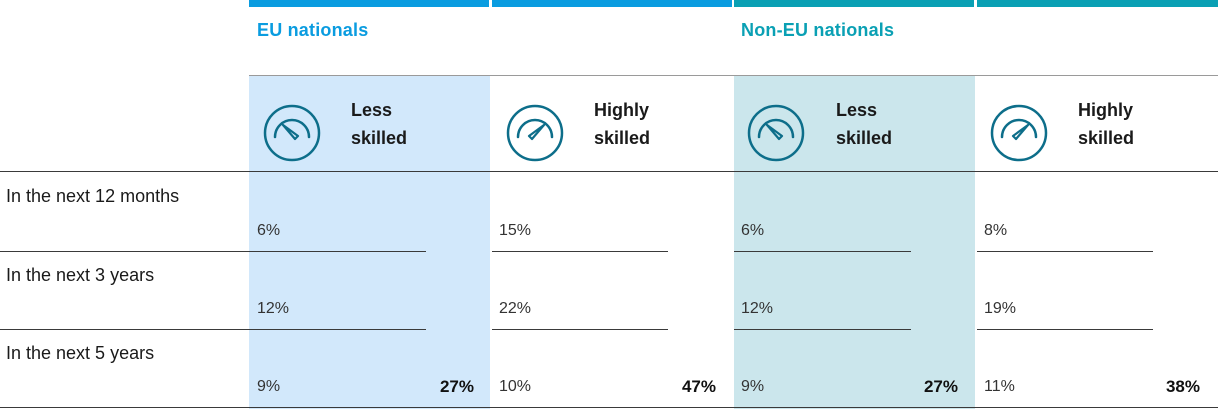 This screenshot has width=1218, height=409. Describe the element at coordinates (999, 386) in the screenshot. I see `value-noneu-high-5y: 11%` at that location.